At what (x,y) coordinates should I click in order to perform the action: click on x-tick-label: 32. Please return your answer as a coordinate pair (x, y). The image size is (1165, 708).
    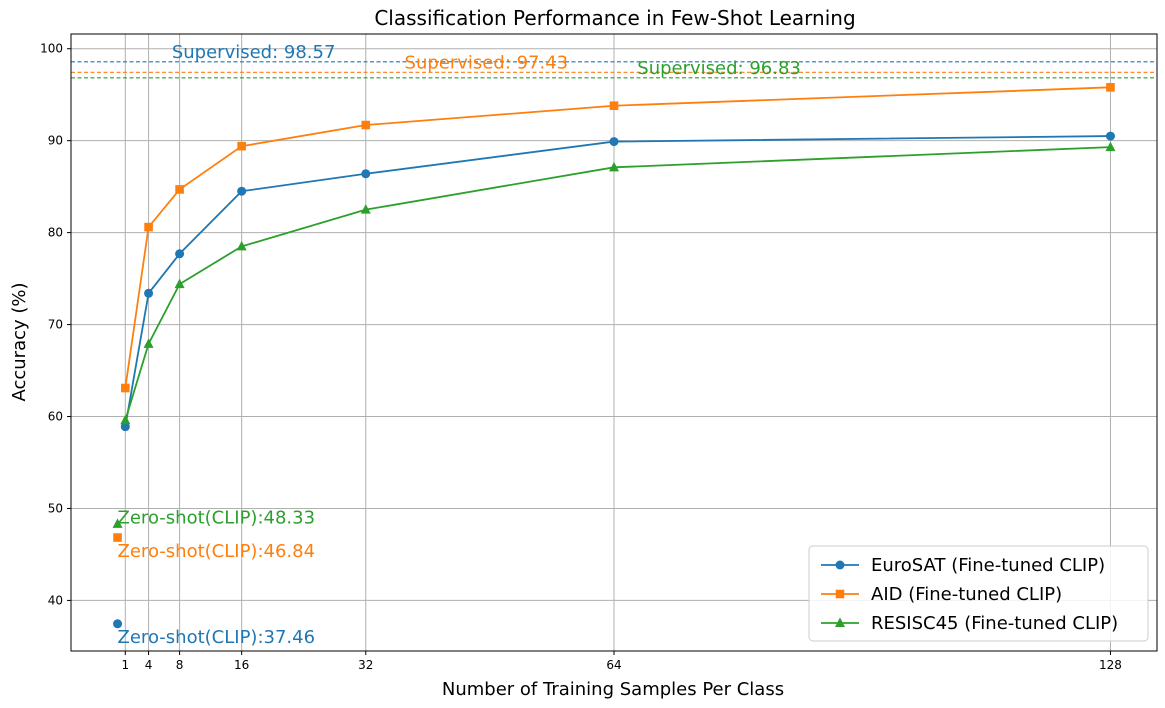
    Looking at the image, I should click on (365, 665).